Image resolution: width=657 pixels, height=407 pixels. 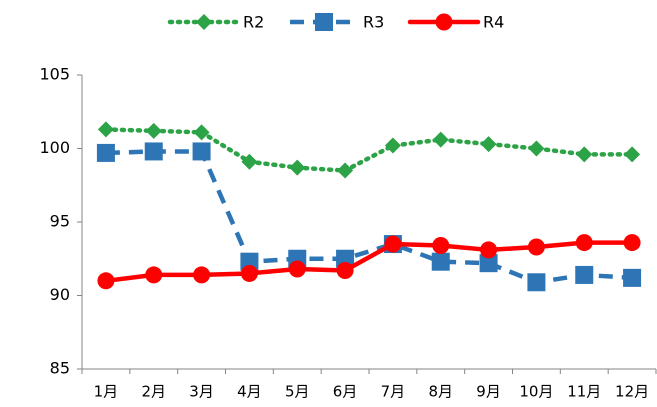 What do you see at coordinates (297, 392) in the screenshot?
I see `x-tick-label: 5月` at bounding box center [297, 392].